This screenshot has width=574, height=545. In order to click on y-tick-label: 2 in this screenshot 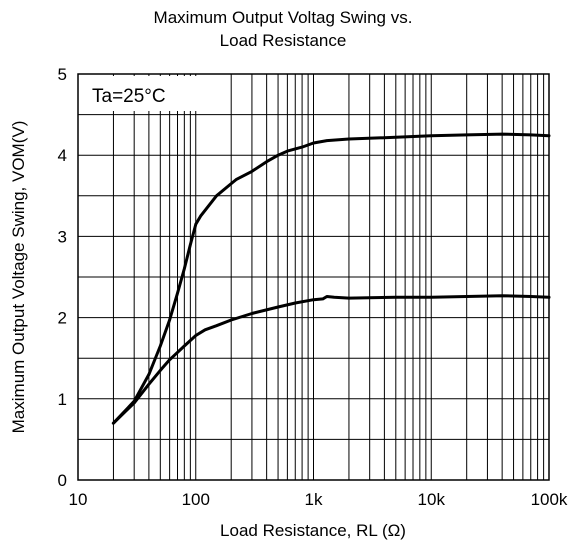, I will do `click(62, 318)`.